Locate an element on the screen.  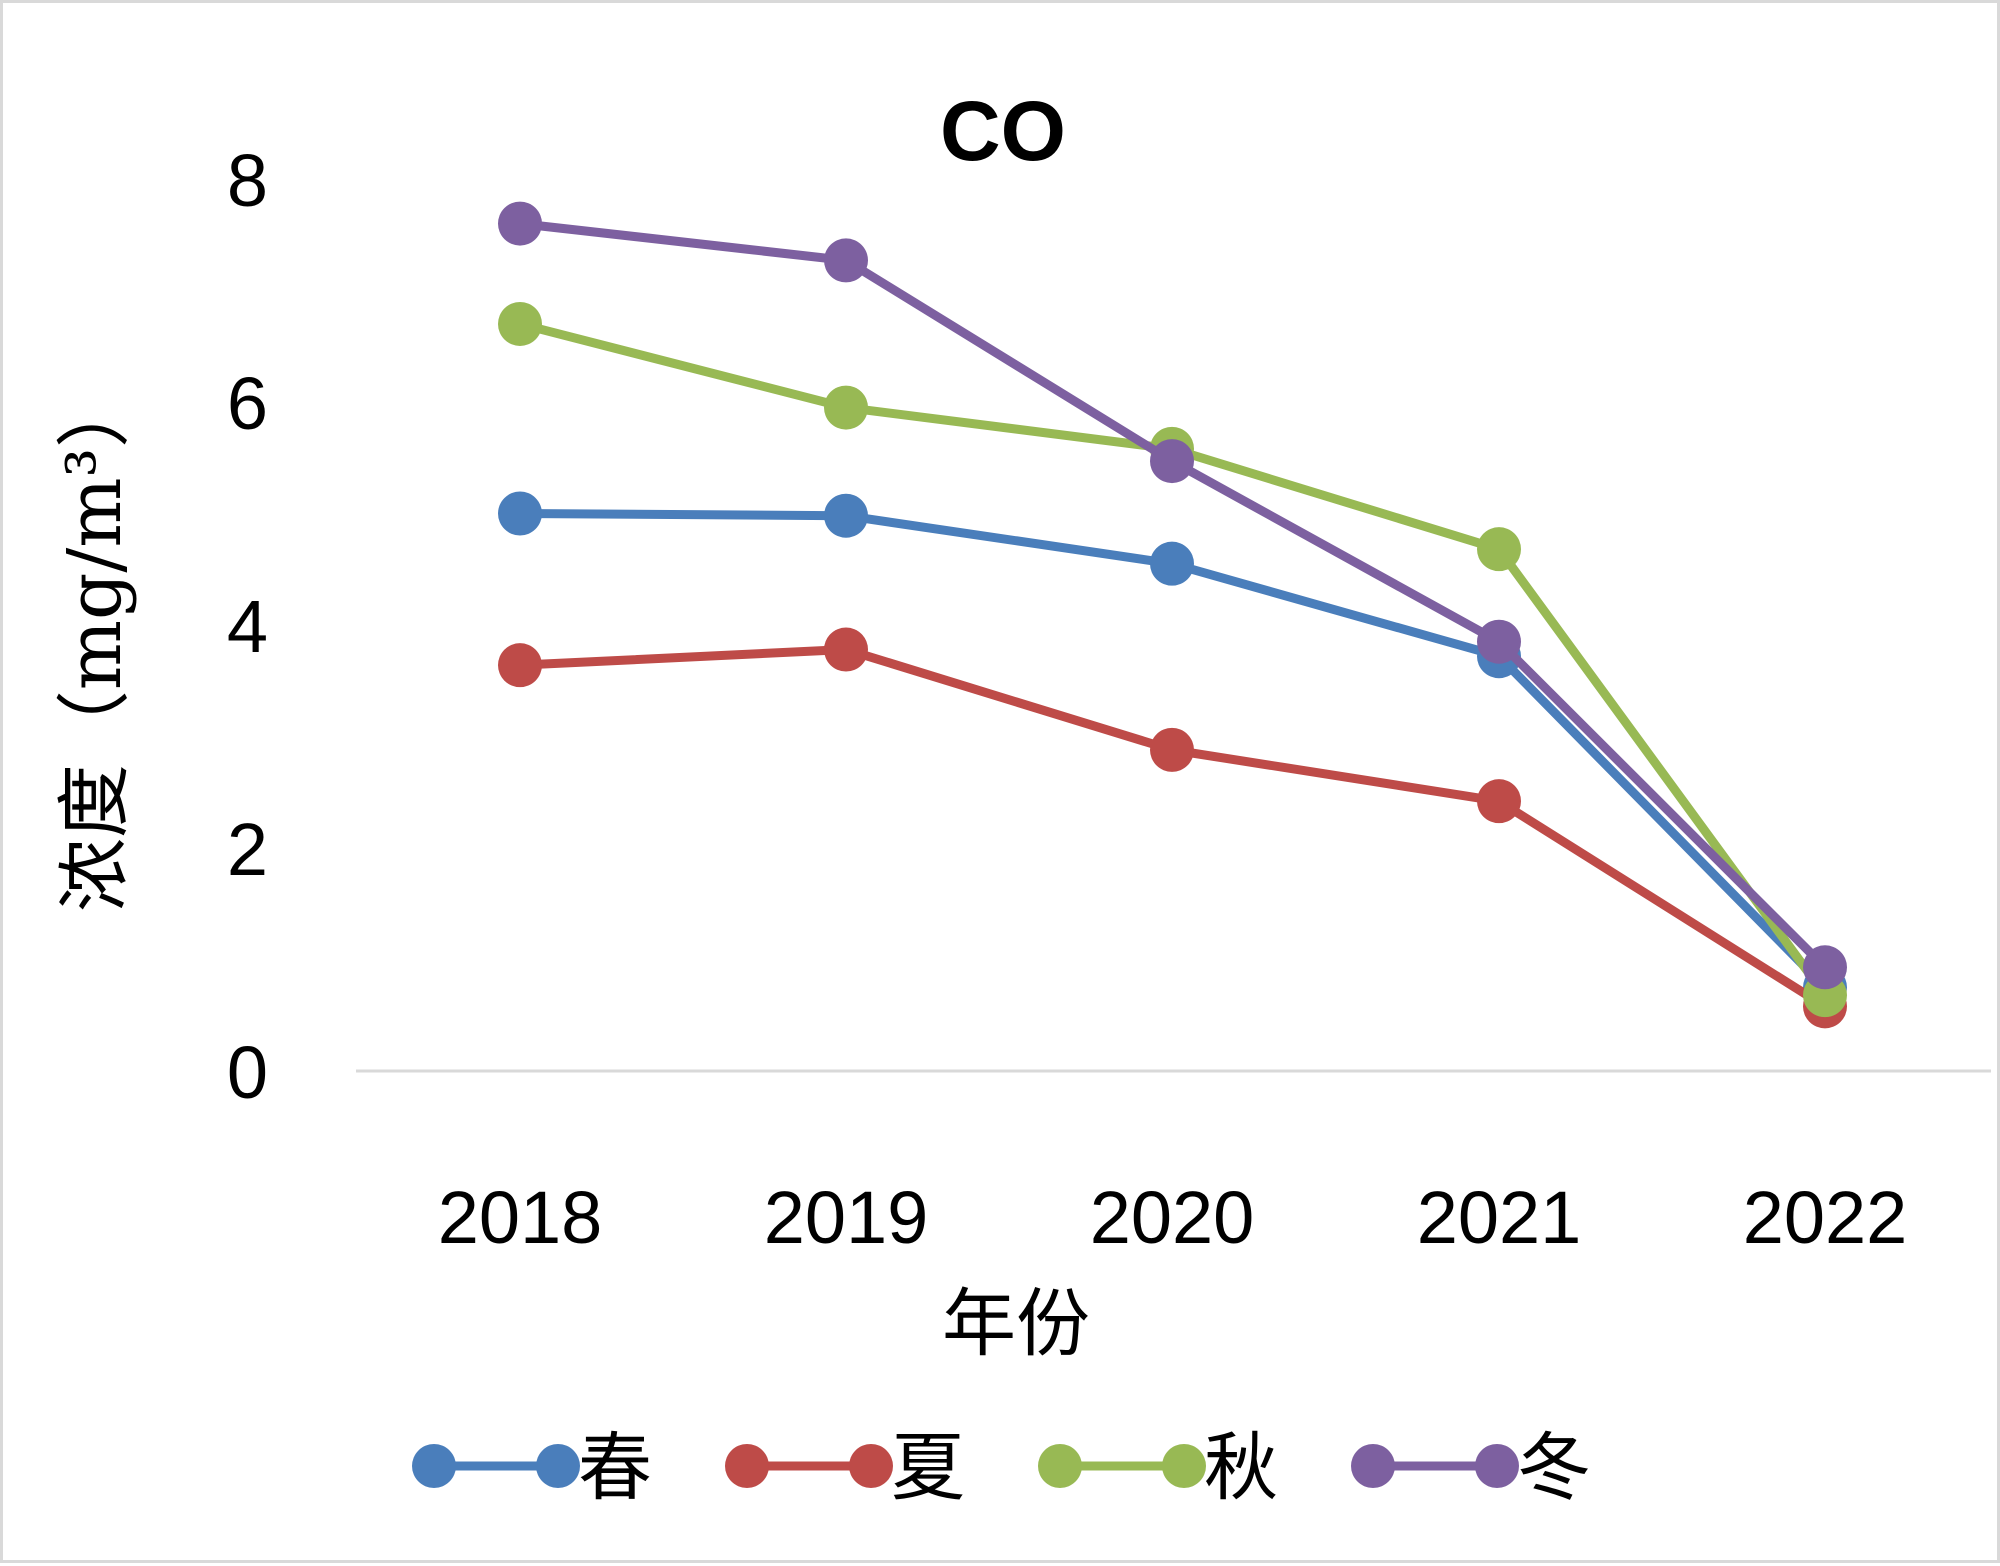
x-tick-label: 2020 is located at coordinates (1172, 1217).